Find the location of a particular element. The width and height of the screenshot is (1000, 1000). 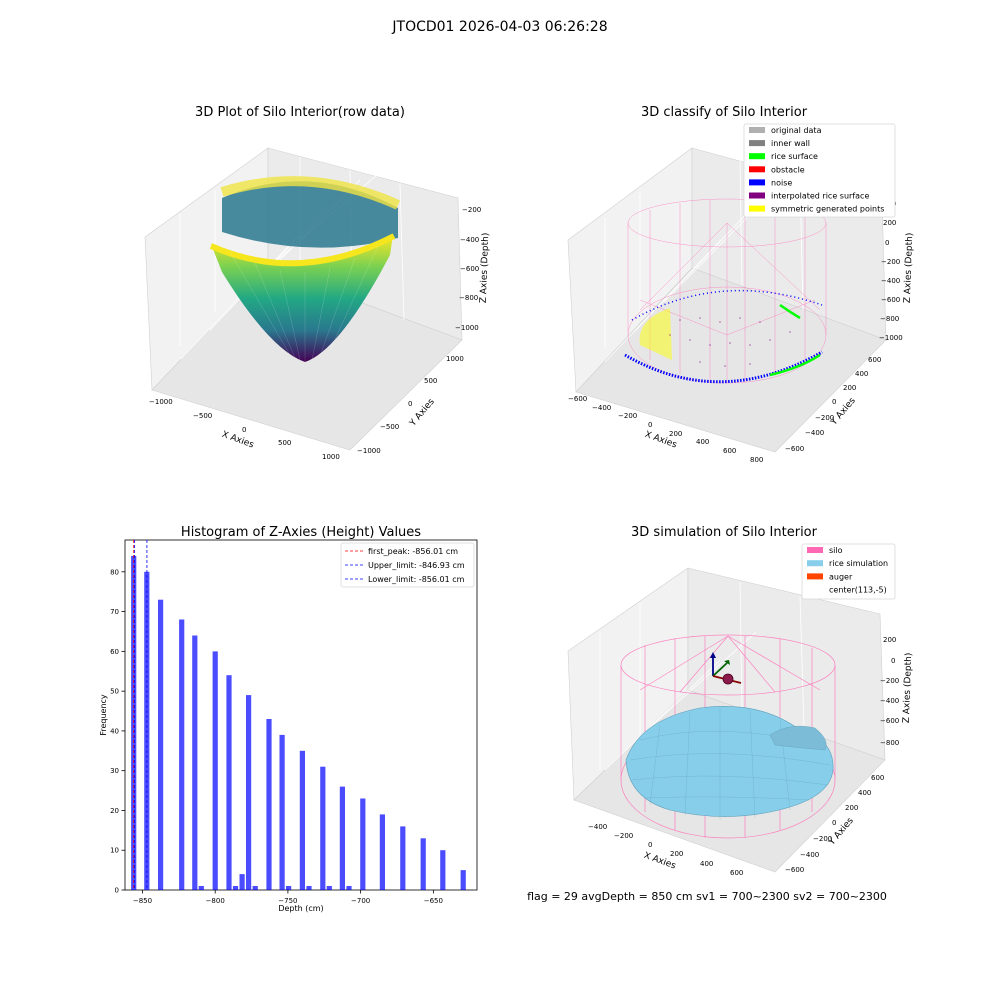

classify-ztick: −1000 is located at coordinates (891, 338).